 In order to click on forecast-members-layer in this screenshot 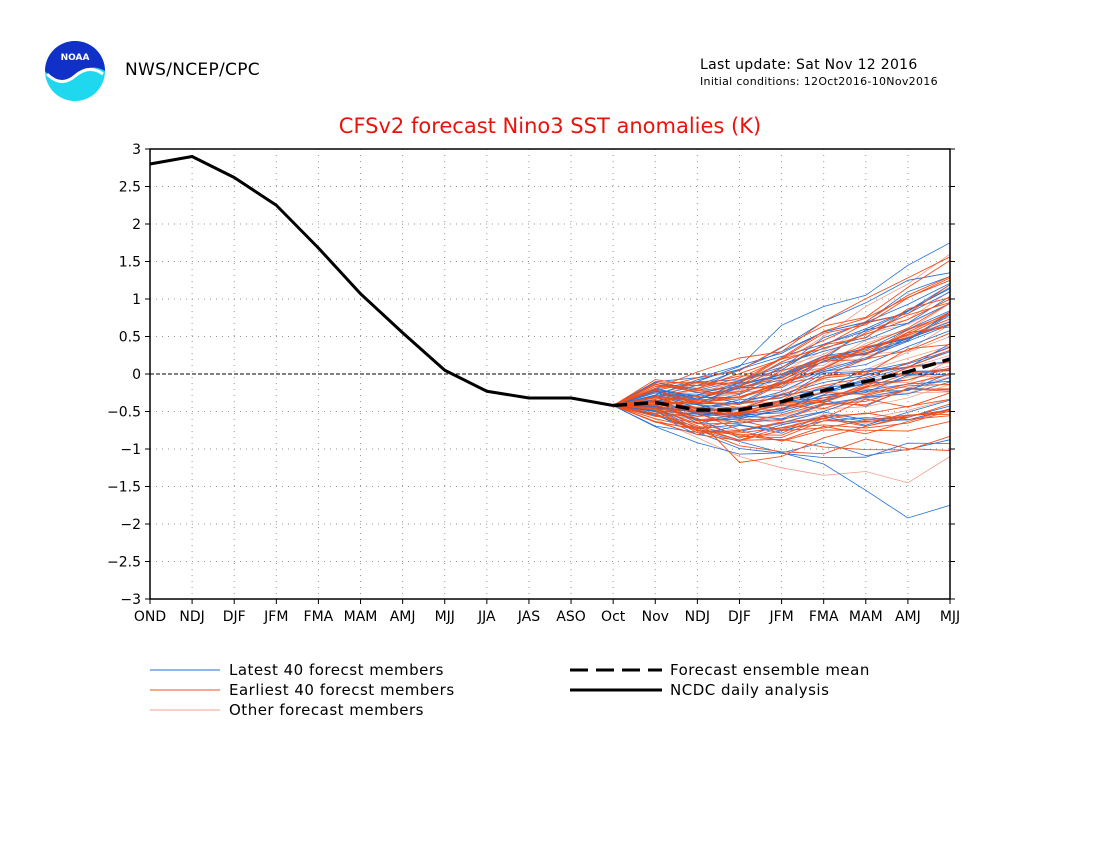, I will do `click(781, 380)`.